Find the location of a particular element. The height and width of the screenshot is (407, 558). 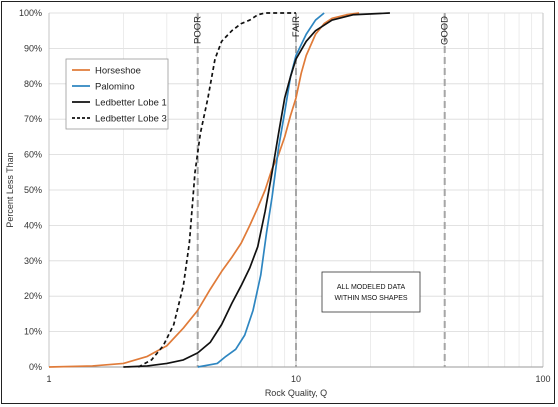

y-tick-label: 50% is located at coordinates (33, 190).